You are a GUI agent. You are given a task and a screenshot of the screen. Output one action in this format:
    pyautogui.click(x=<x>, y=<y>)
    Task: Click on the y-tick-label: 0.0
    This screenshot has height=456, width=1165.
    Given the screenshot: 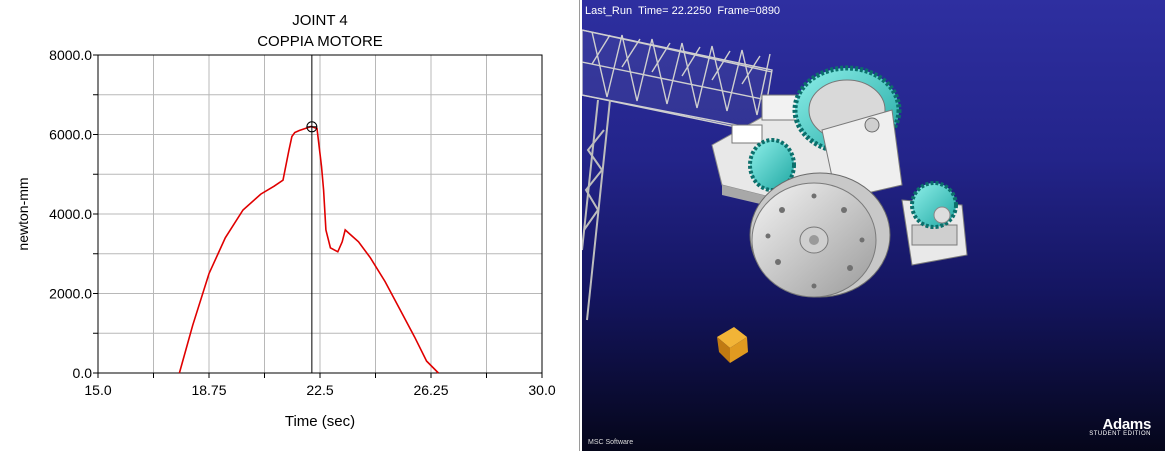 What is the action you would take?
    pyautogui.click(x=83, y=373)
    